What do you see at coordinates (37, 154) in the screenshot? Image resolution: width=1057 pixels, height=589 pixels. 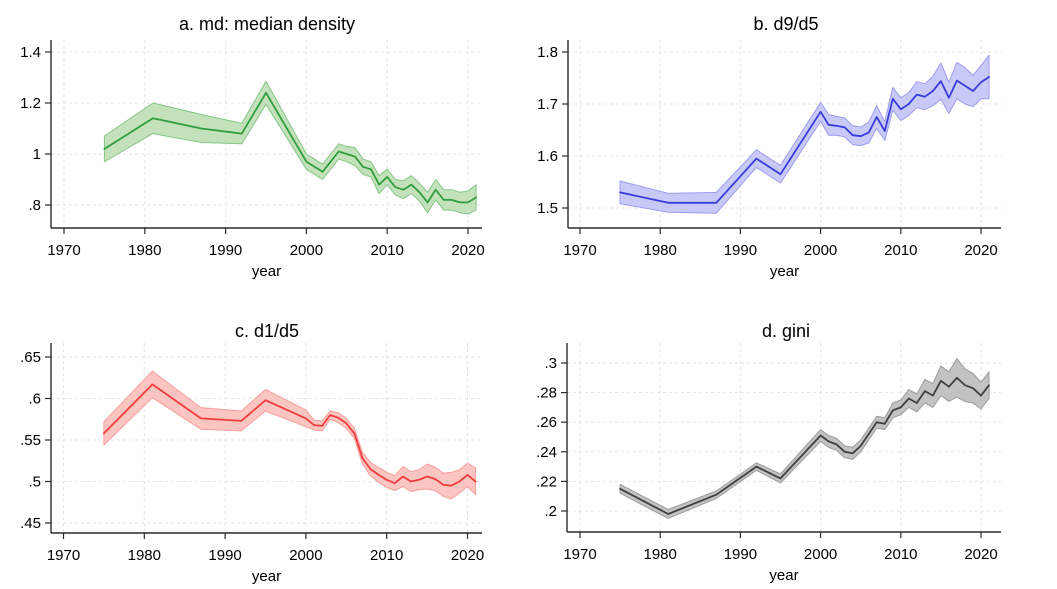 I see `y-tick-label: 1` at bounding box center [37, 154].